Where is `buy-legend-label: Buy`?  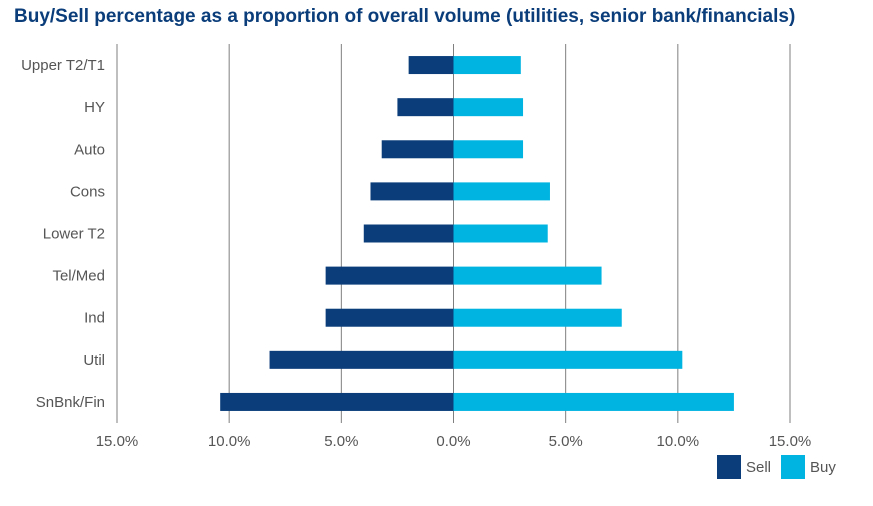 buy-legend-label: Buy is located at coordinates (823, 467).